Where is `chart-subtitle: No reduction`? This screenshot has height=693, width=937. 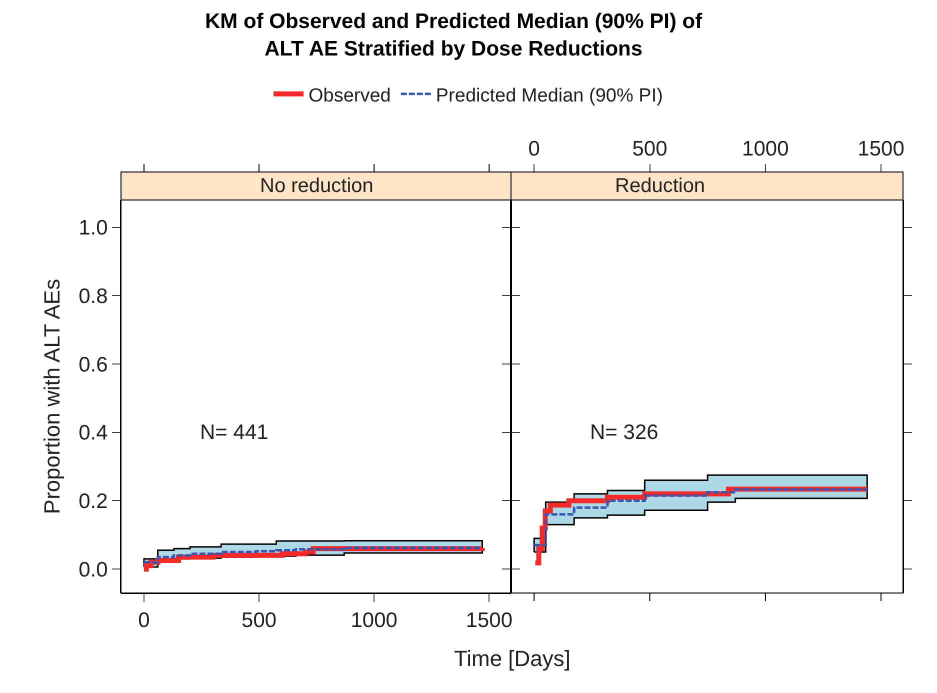
chart-subtitle: No reduction is located at coordinates (317, 186).